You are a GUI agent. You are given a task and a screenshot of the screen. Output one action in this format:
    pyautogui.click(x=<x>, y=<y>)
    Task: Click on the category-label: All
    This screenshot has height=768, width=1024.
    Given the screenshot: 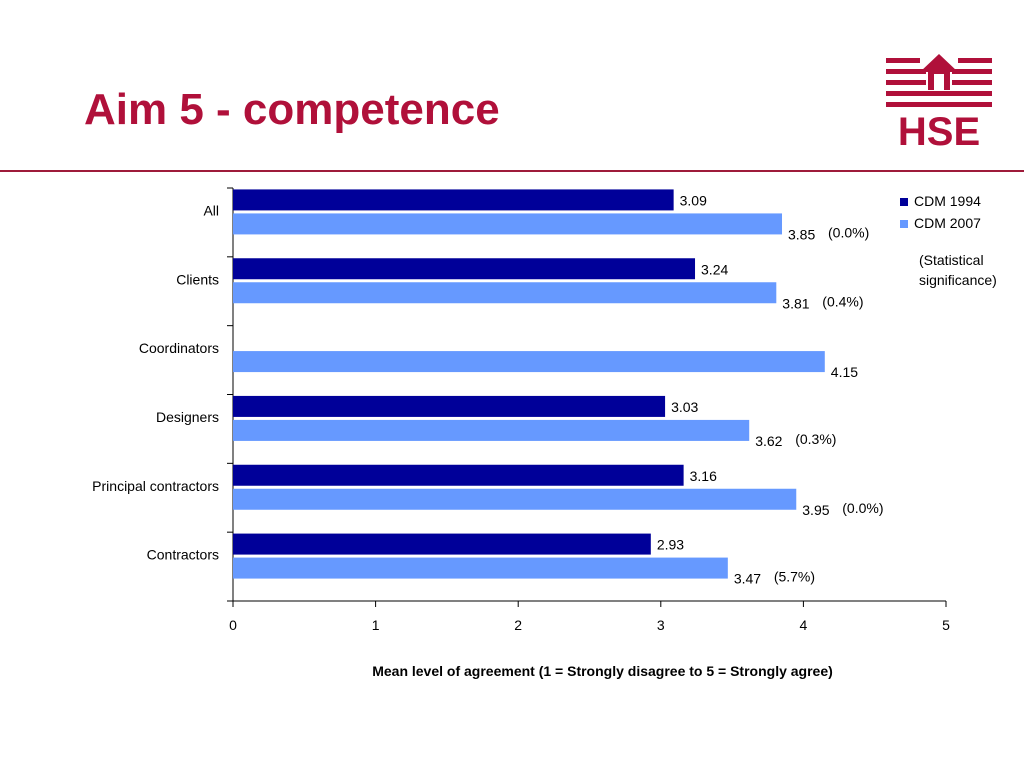 What is the action you would take?
    pyautogui.click(x=211, y=210)
    